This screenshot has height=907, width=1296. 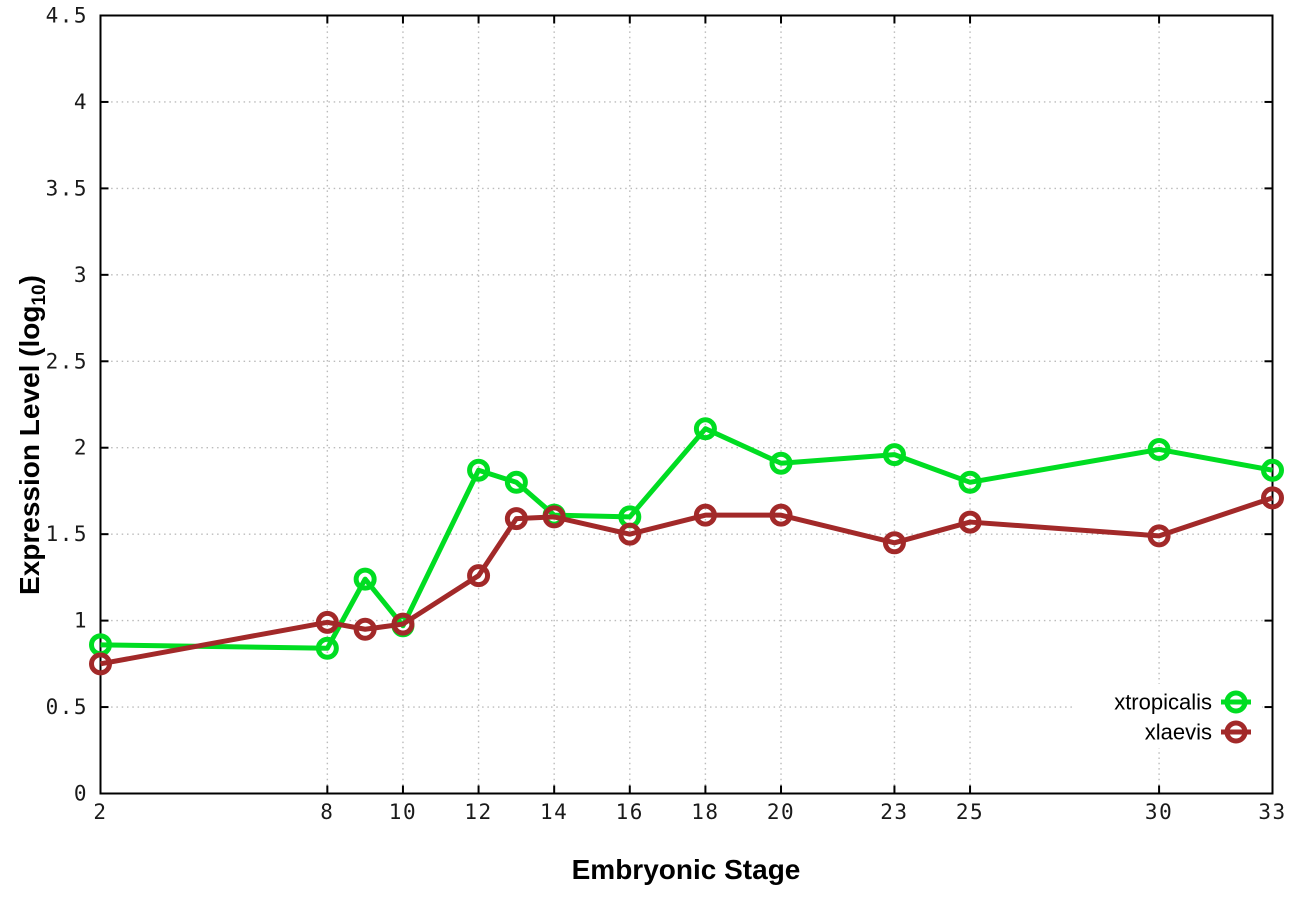 I want to click on legend-item-xtropicalis: xtropicalis, so click(x=1182, y=702).